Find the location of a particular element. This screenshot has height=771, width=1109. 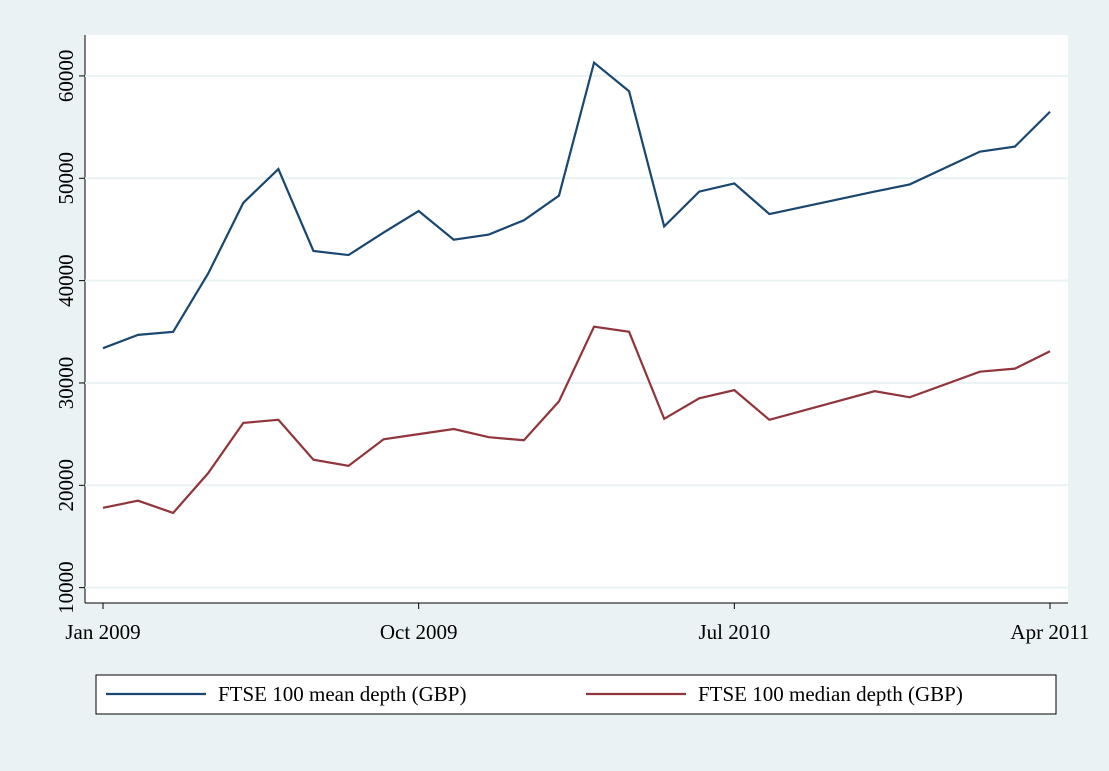

y-tick-label: 30000 is located at coordinates (66, 383).